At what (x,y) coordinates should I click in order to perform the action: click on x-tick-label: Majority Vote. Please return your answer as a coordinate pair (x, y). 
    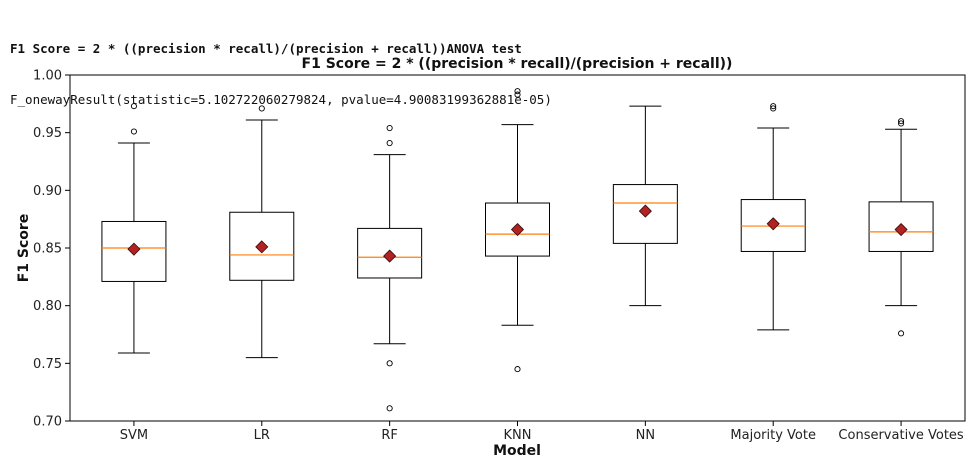
    Looking at the image, I should click on (773, 435).